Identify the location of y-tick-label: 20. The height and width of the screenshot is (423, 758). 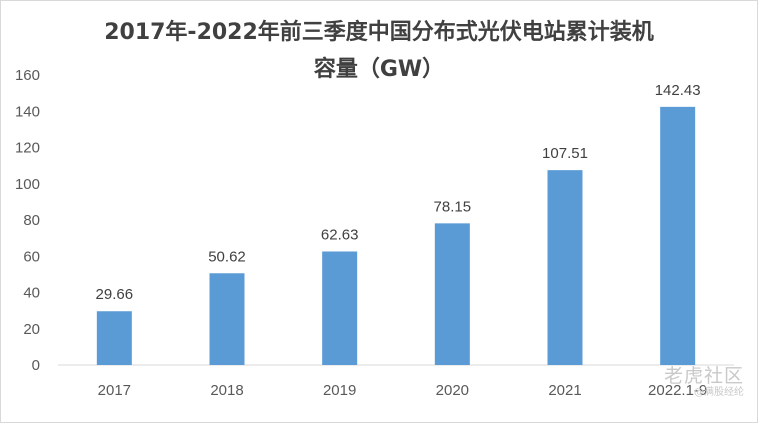
(31, 329).